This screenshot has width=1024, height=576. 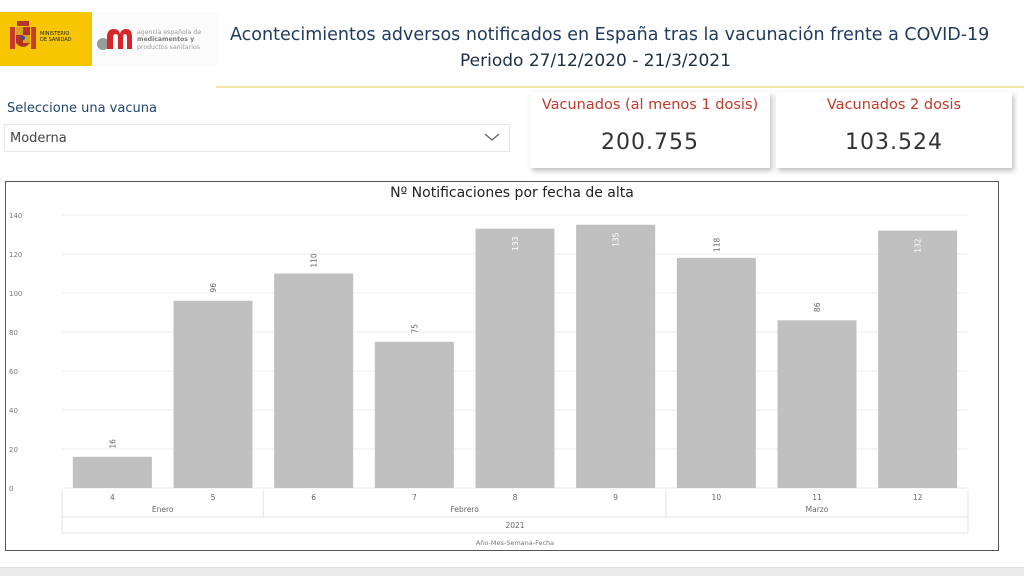 What do you see at coordinates (15, 216) in the screenshot?
I see `y-tick-label: 140` at bounding box center [15, 216].